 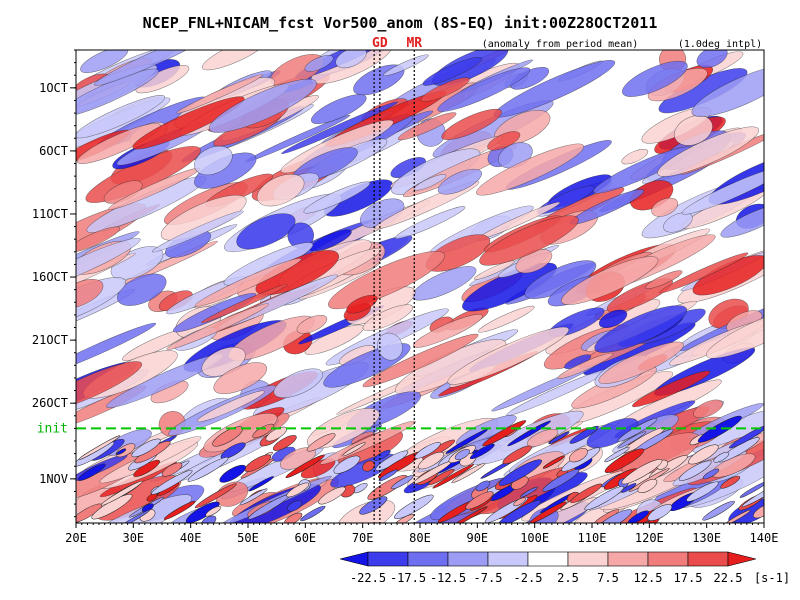 I want to click on init-label: init, so click(x=52, y=428).